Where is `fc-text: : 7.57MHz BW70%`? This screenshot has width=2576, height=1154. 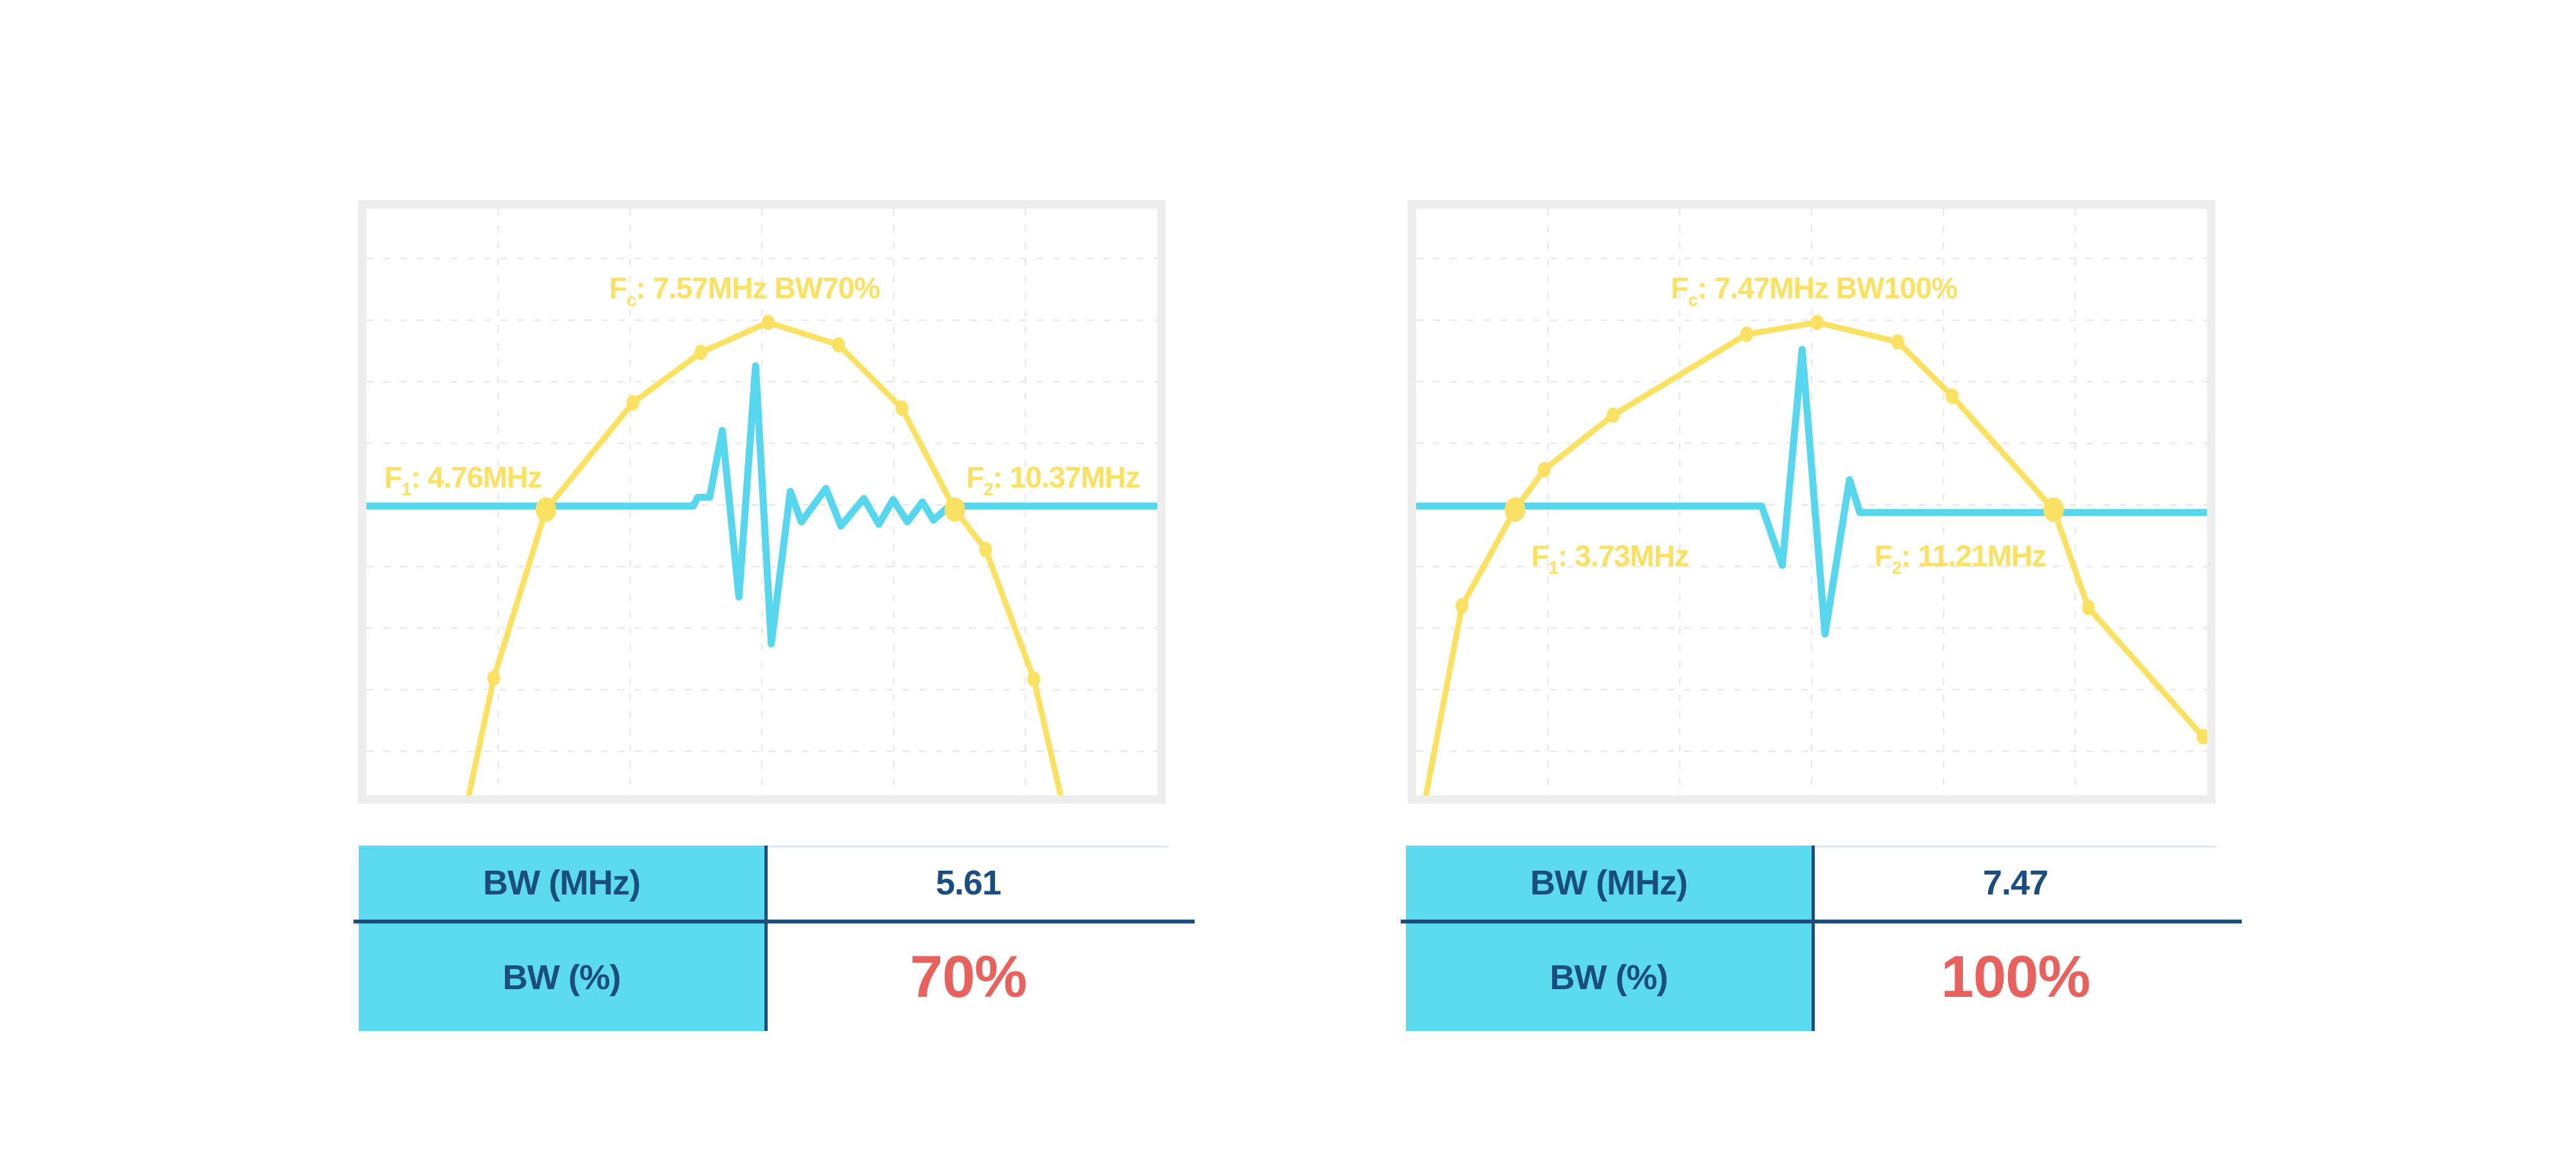 fc-text: : 7.57MHz BW70% is located at coordinates (758, 287).